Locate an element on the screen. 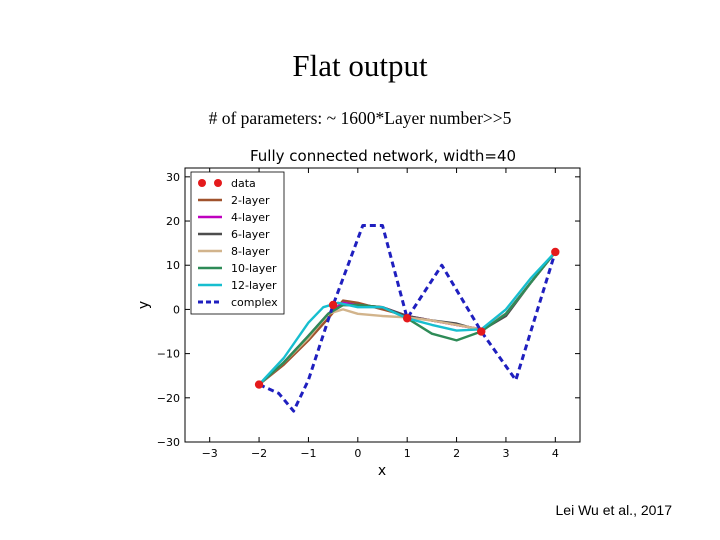  series-line-complex is located at coordinates (407, 318).